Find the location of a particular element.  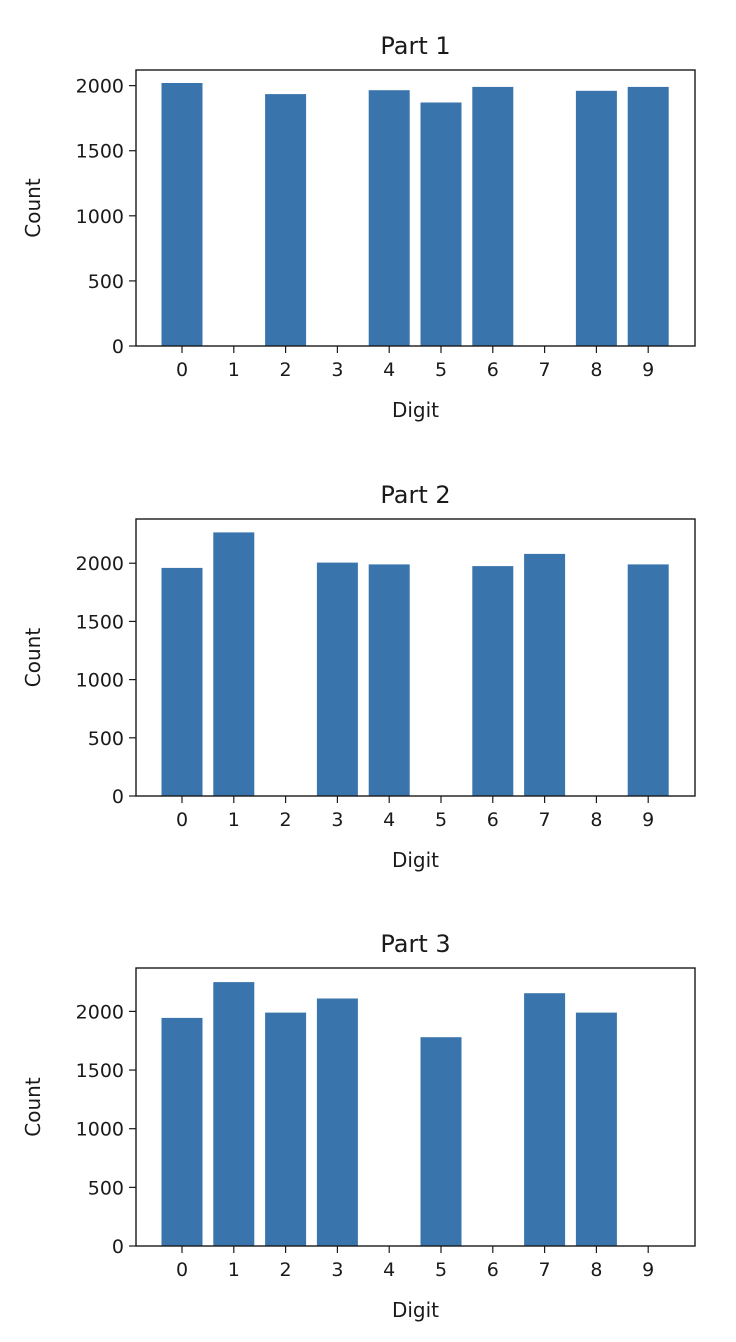

chart-title: Part 1 is located at coordinates (415, 46).